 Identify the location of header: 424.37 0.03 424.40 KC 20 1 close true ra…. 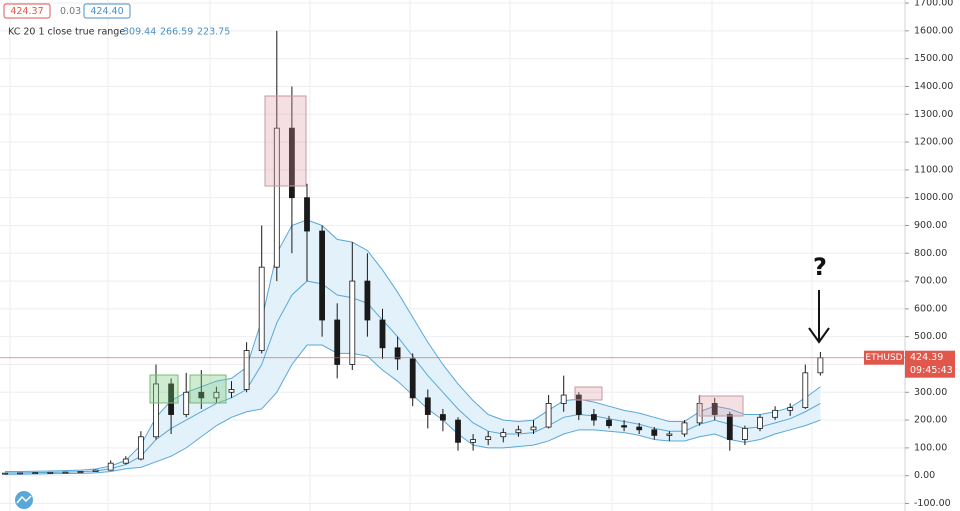
(116, 20).